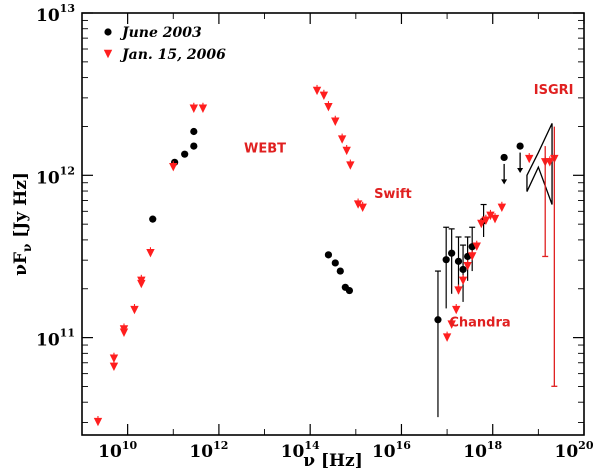  What do you see at coordinates (67, 8) in the screenshot?
I see `y-tick-exponent: 13` at bounding box center [67, 8].